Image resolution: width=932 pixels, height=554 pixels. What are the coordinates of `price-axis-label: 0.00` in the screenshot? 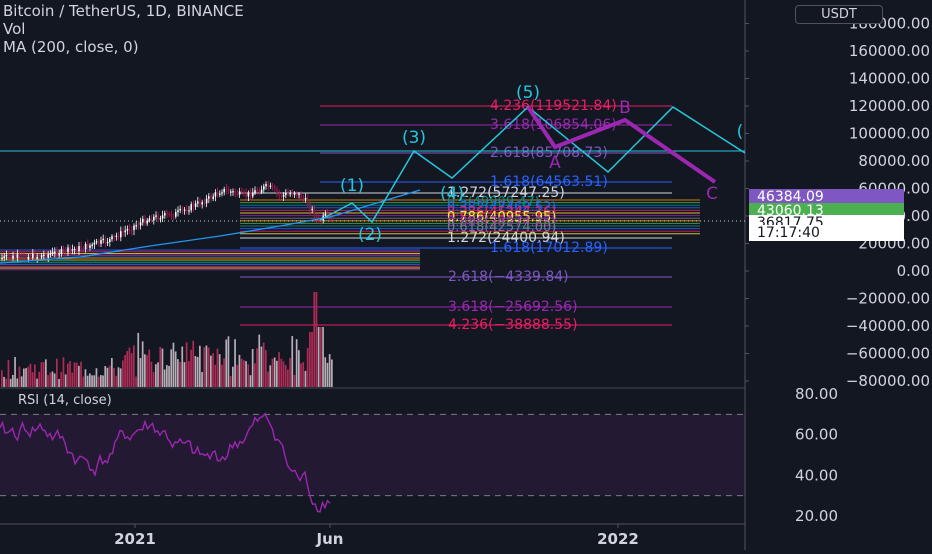 It's located at (913, 271).